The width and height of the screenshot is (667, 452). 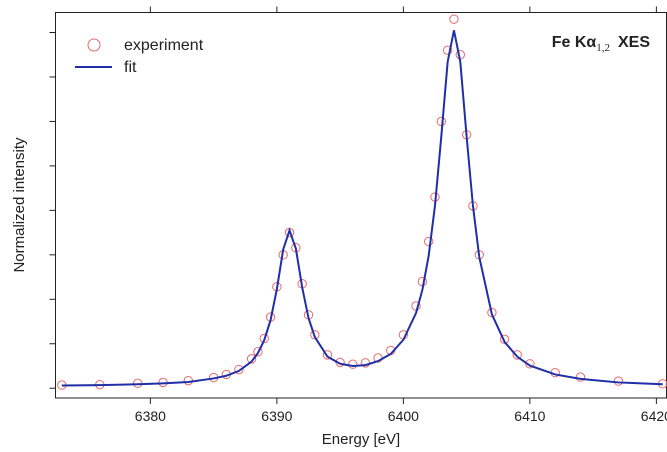 I want to click on annotation-suffix: XES, so click(x=634, y=42).